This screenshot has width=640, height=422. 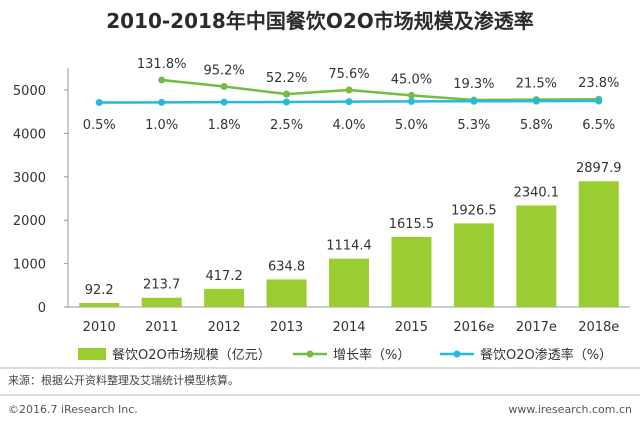 I want to click on y-tick-label: 2000, so click(x=29, y=221).